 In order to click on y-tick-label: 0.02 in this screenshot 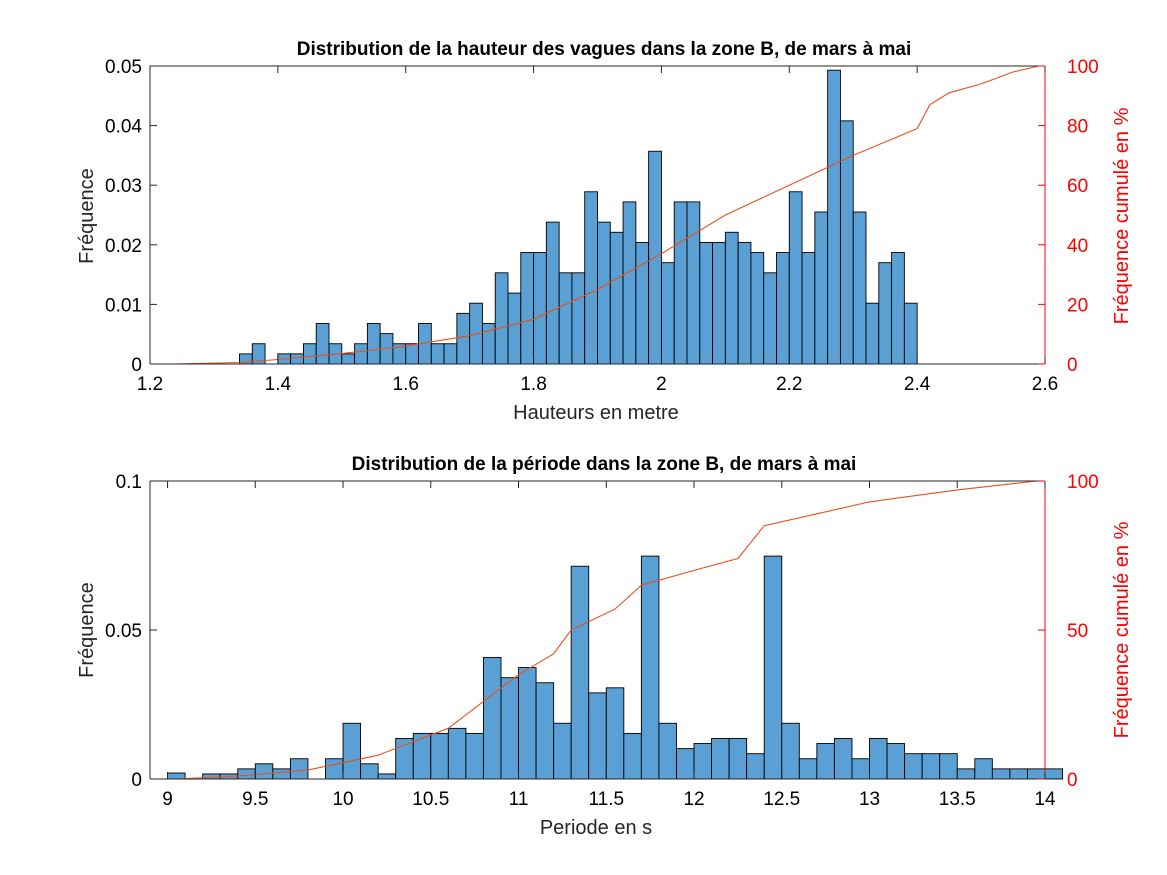, I will do `click(123, 246)`.